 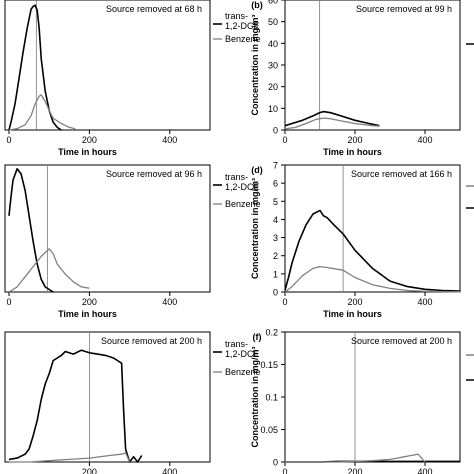 I want to click on source-removed-annotation: Source removed at 68 h, so click(x=154, y=9).